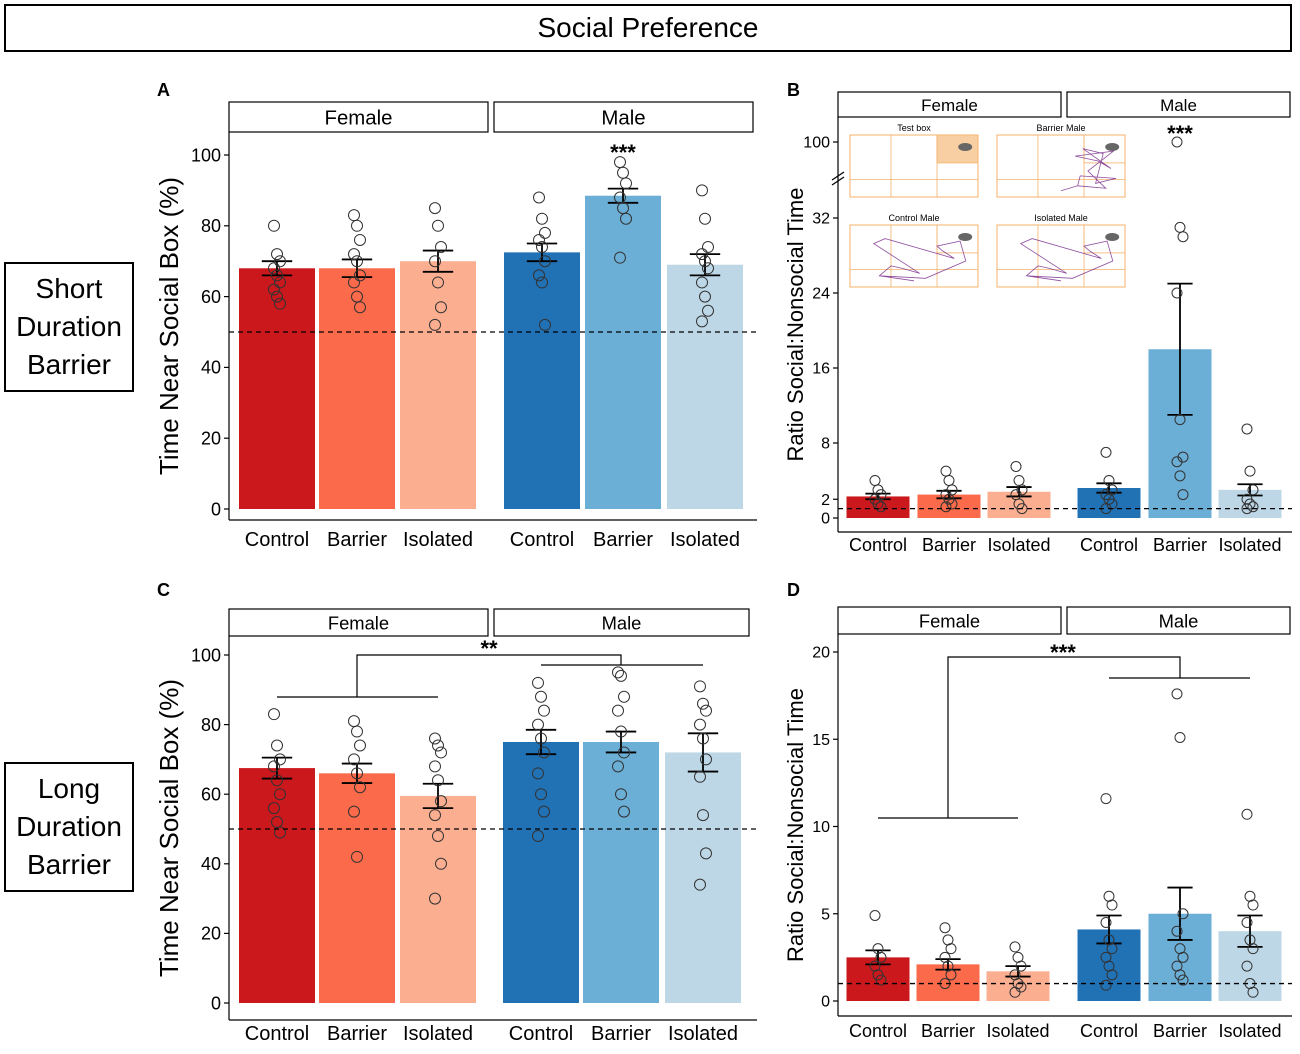 This screenshot has height=1054, width=1300. I want to click on inset-social-zone, so click(957, 149).